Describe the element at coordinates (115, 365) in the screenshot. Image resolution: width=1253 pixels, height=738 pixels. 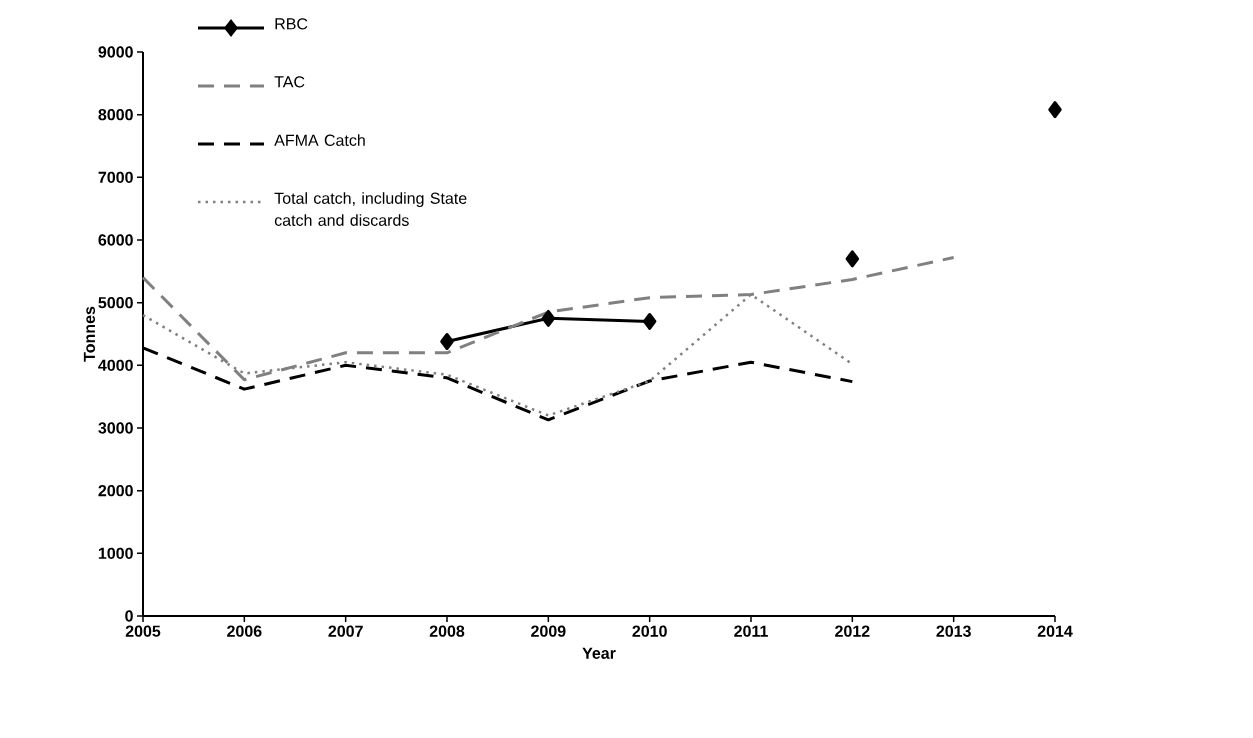
I see `y-tick-label: 4000` at that location.